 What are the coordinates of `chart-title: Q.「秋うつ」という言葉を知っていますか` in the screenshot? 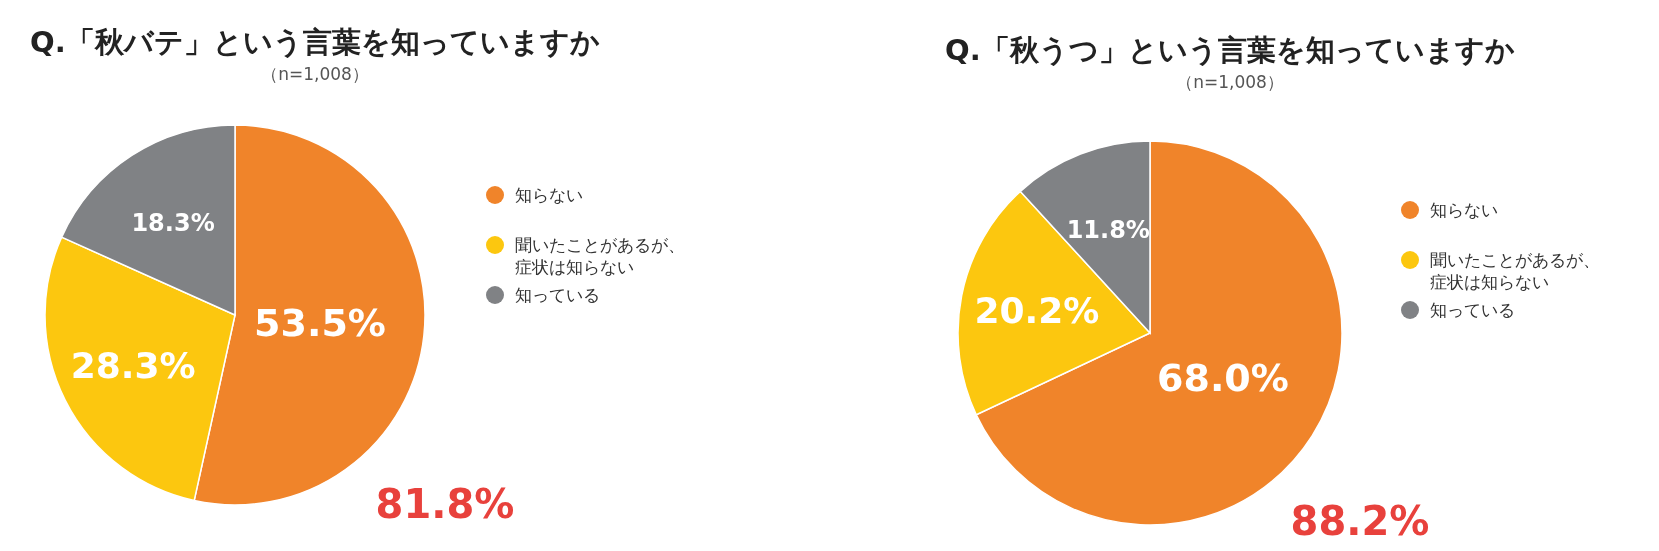 It's located at (1230, 50).